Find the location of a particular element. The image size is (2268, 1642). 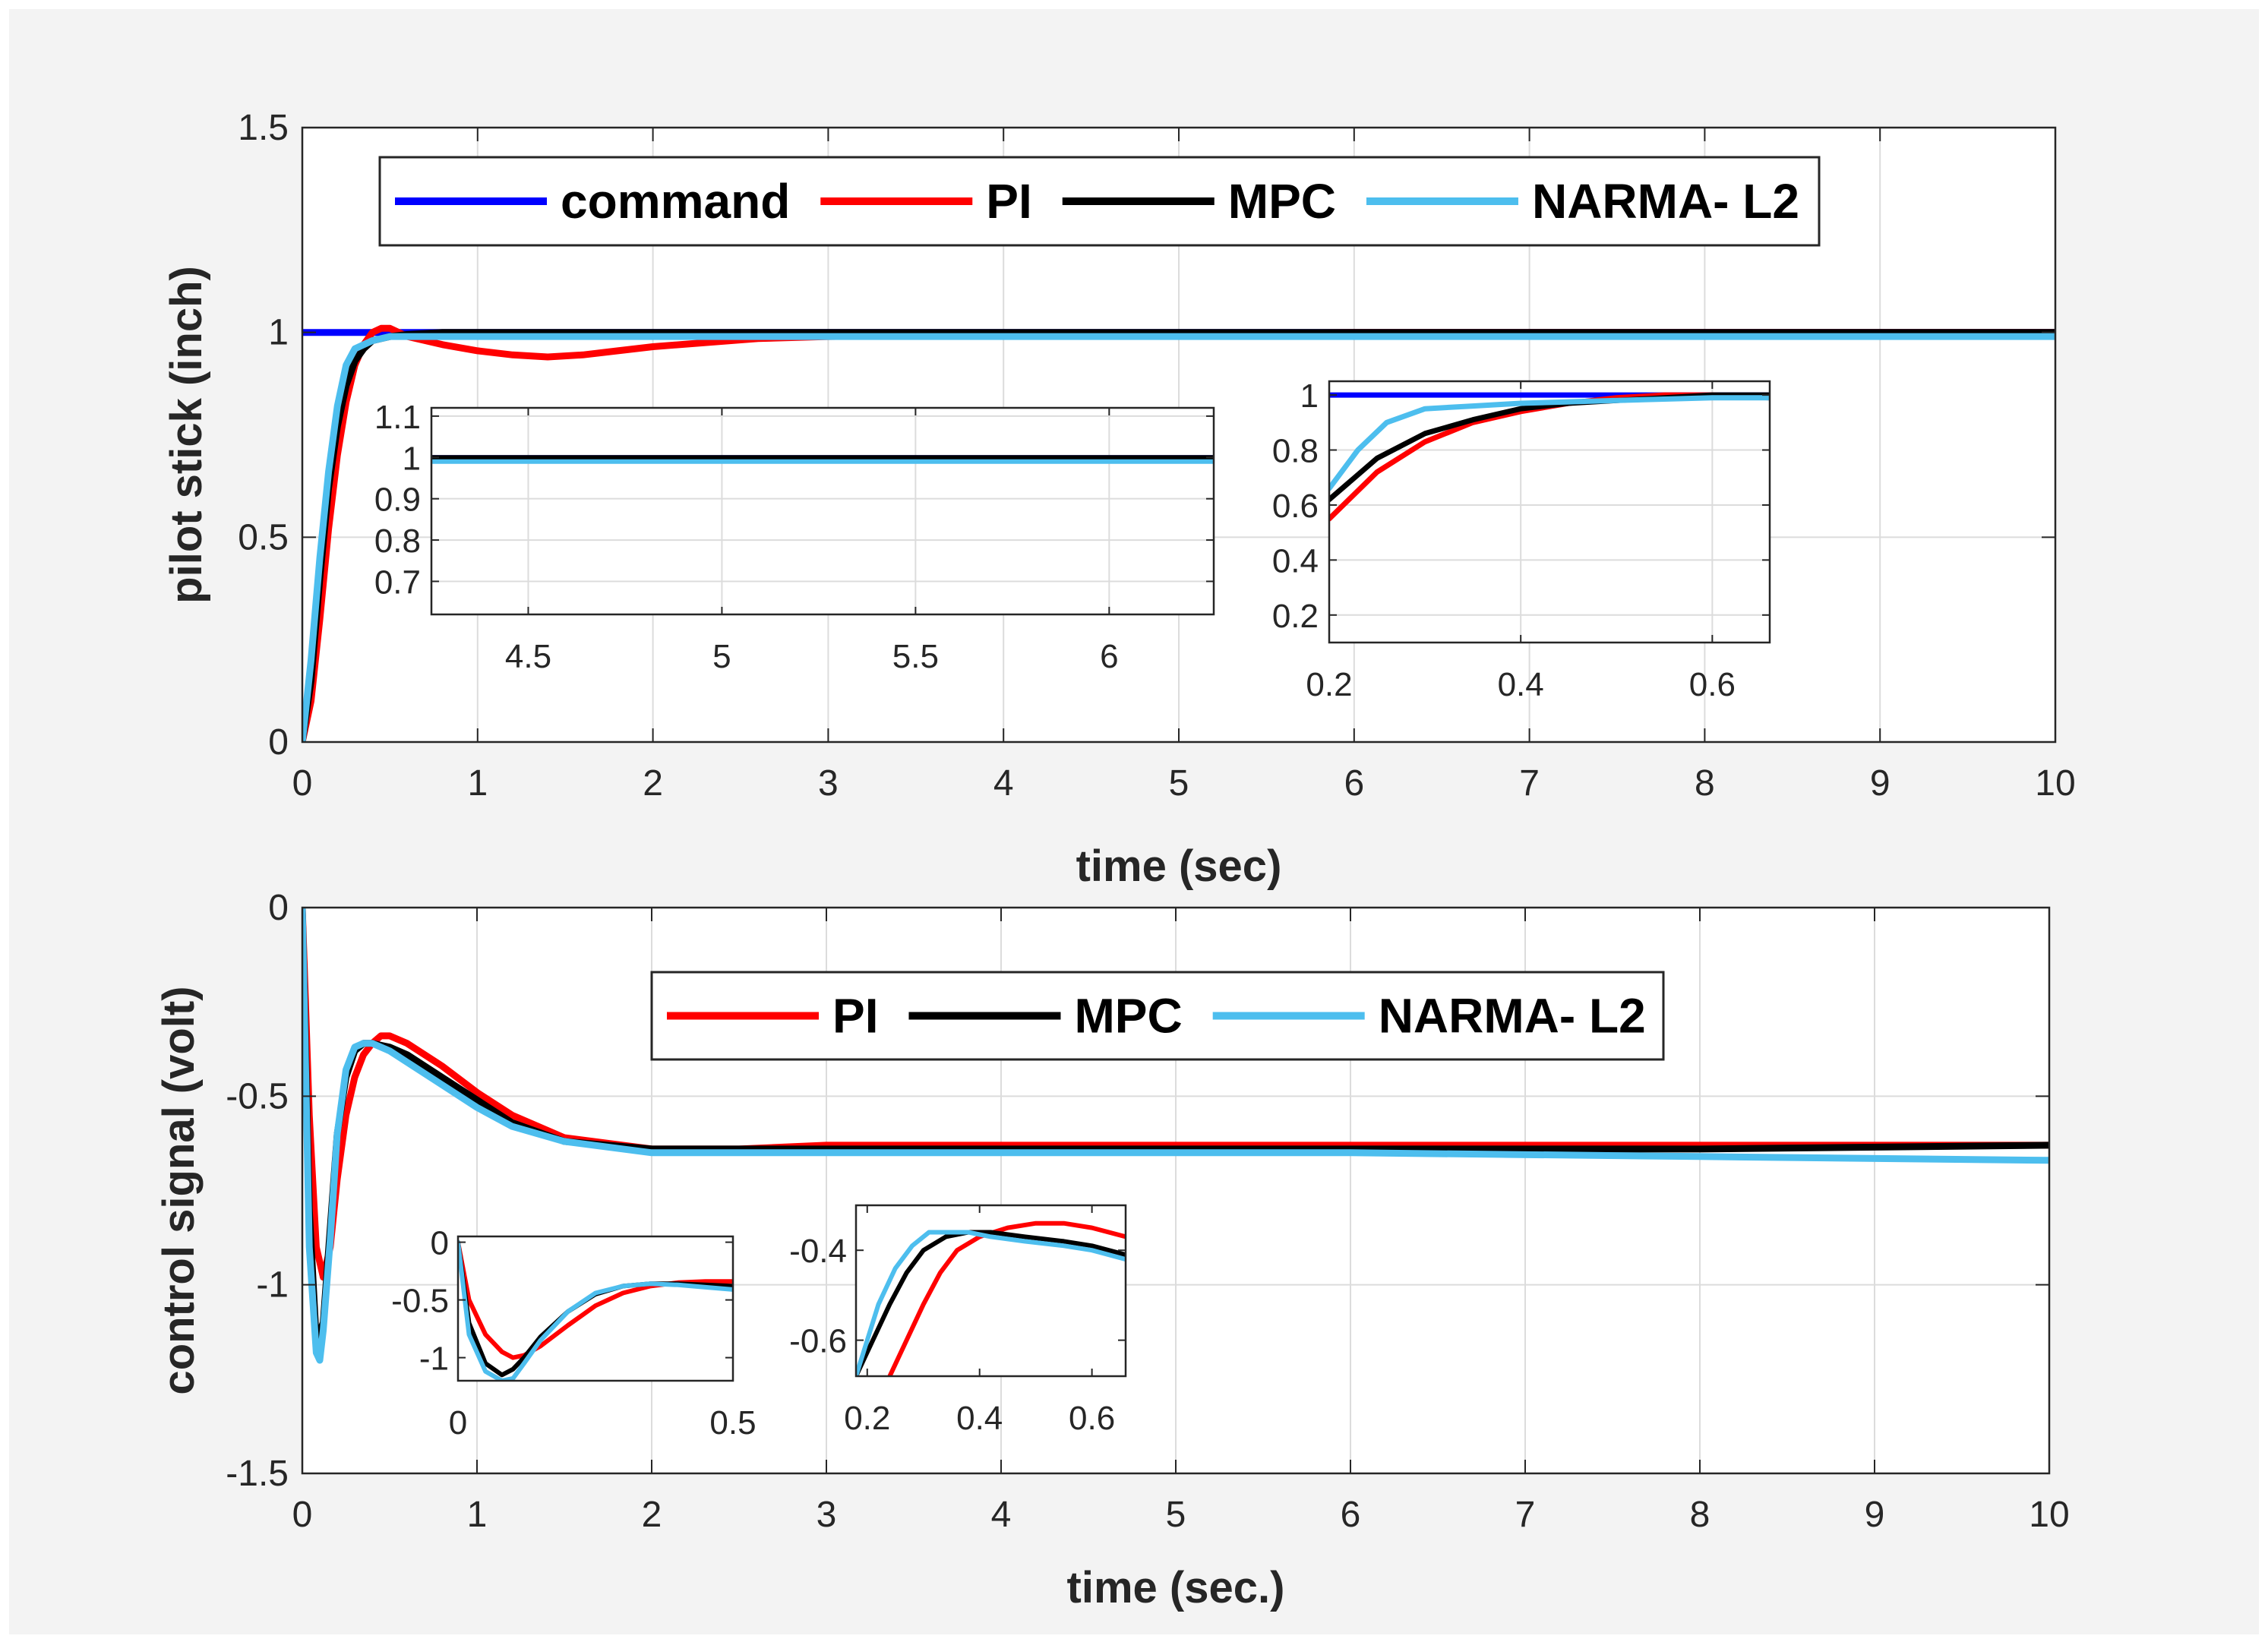

y-tick-label: 1.5 is located at coordinates (263, 128).